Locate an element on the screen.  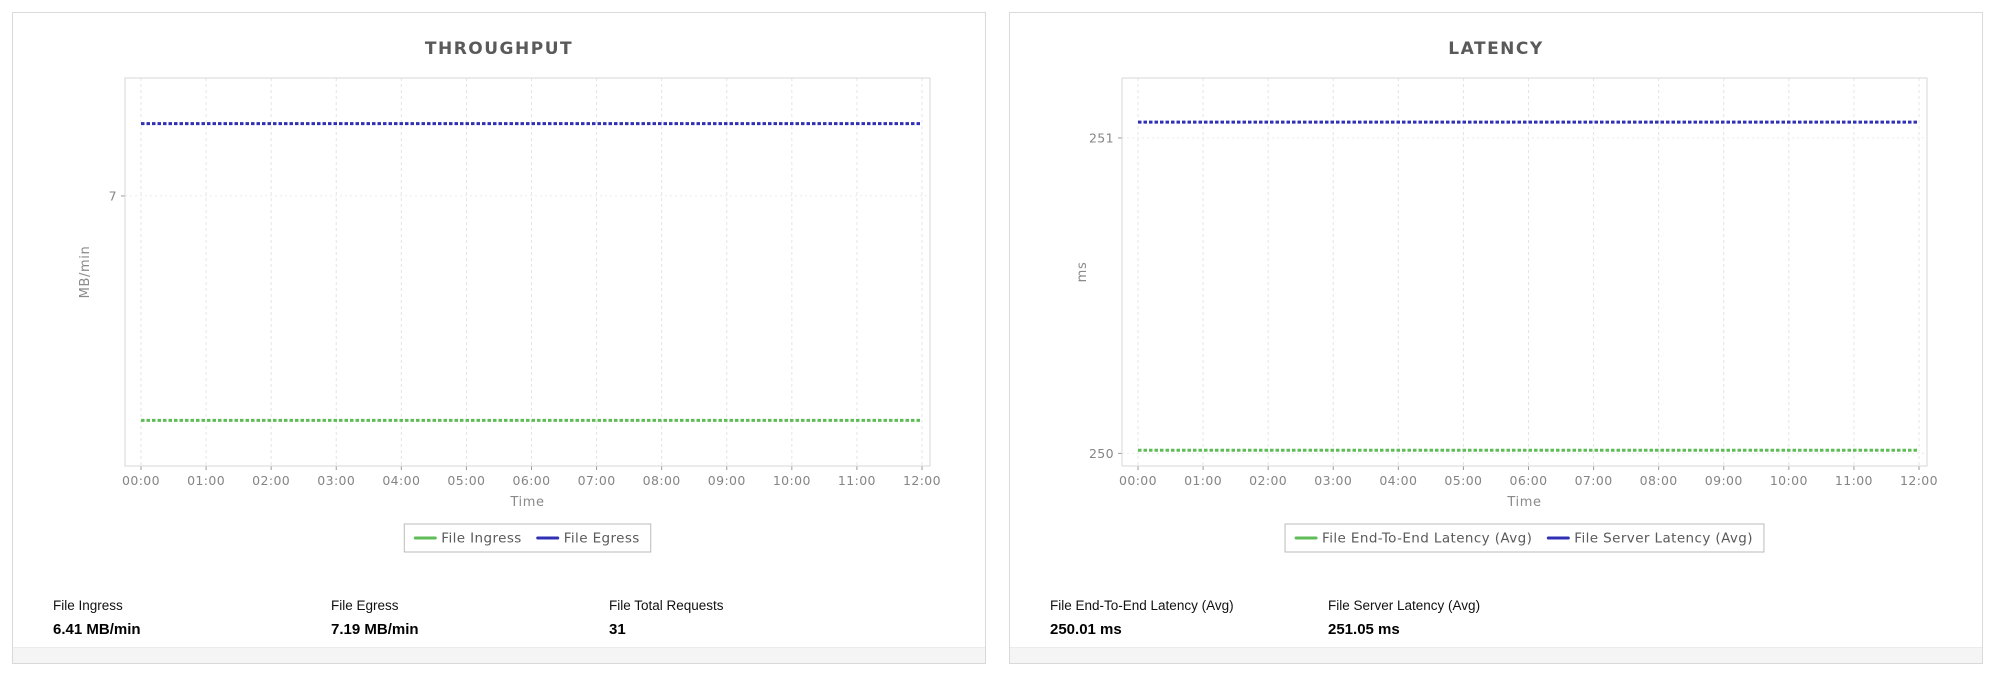
stat-value: 6.41 MB/min is located at coordinates (97, 629).